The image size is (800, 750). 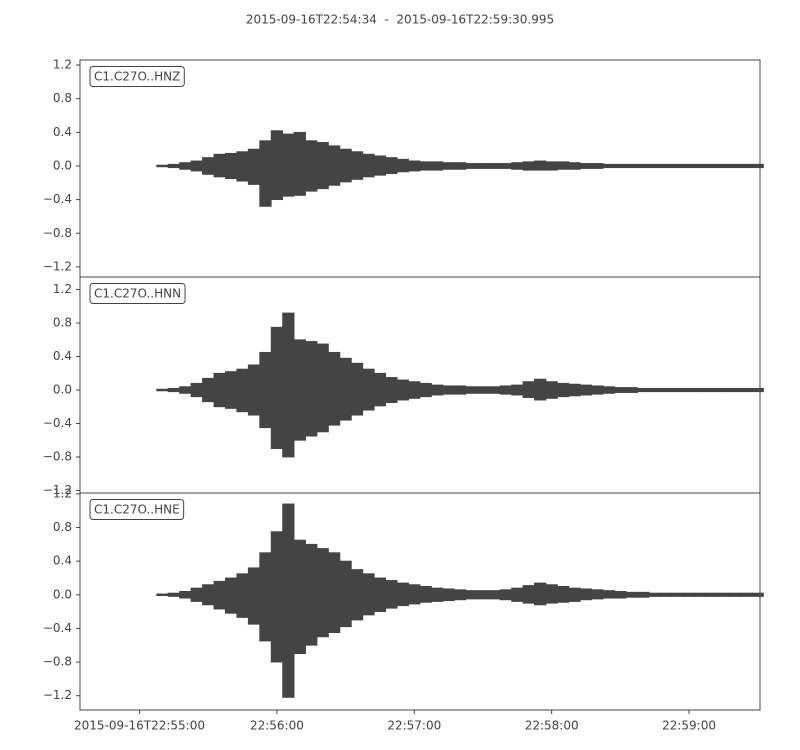 What do you see at coordinates (139, 726) in the screenshot?
I see `x-tick-label: 2015-09-16T22:55:00` at bounding box center [139, 726].